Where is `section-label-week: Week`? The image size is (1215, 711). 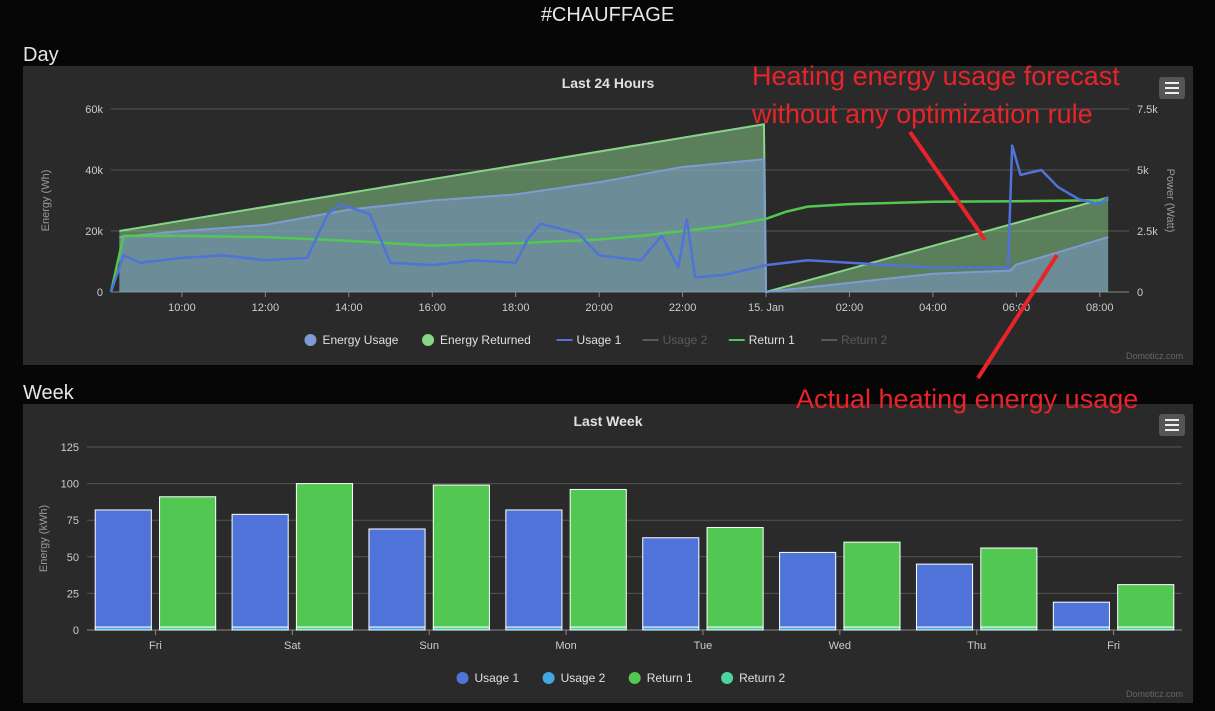
section-label-week: Week is located at coordinates (48, 393).